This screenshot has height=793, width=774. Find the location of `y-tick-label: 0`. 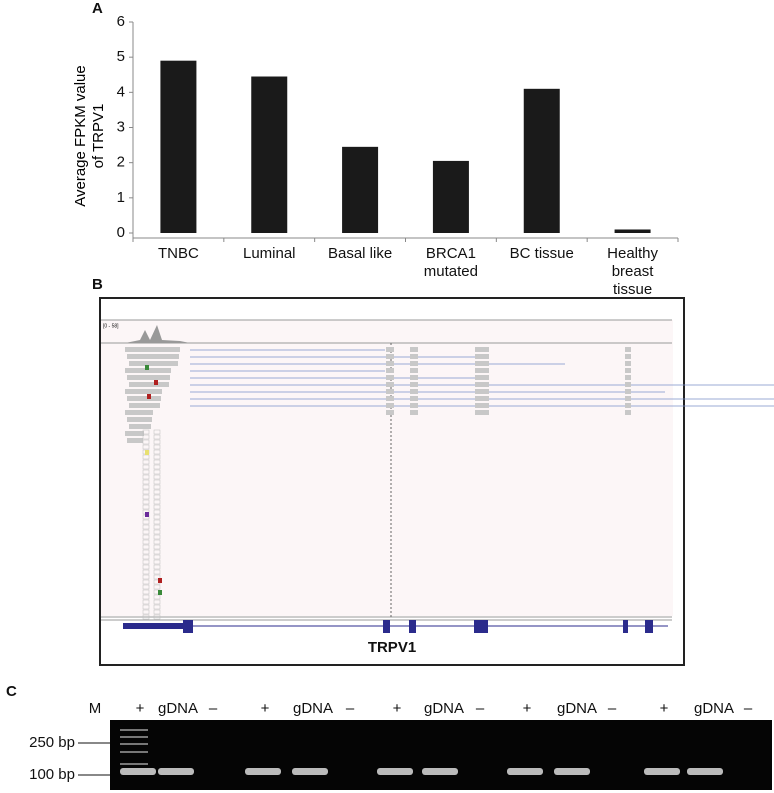

y-tick-label: 0 is located at coordinates (121, 232).